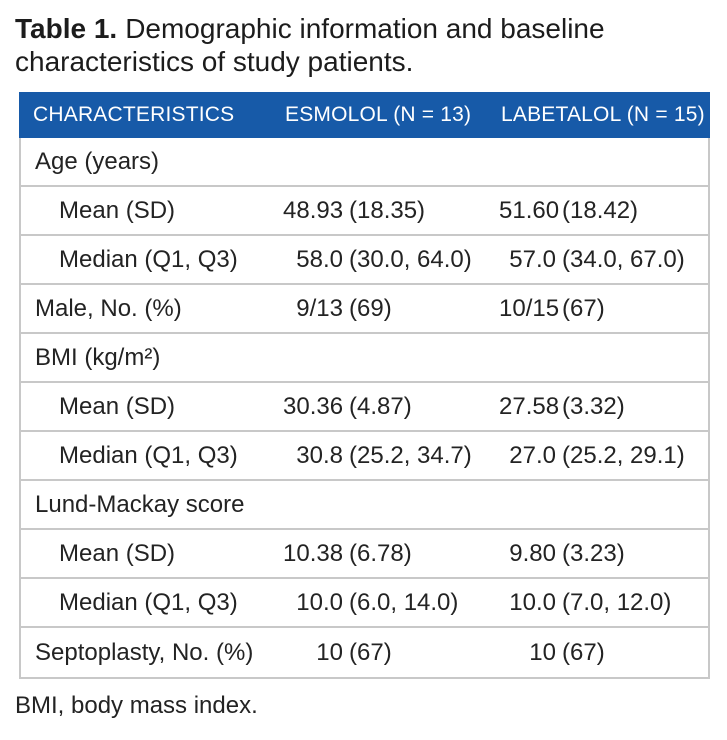 The image size is (727, 740). I want to click on row-label: Male, No. (%), so click(108, 308).